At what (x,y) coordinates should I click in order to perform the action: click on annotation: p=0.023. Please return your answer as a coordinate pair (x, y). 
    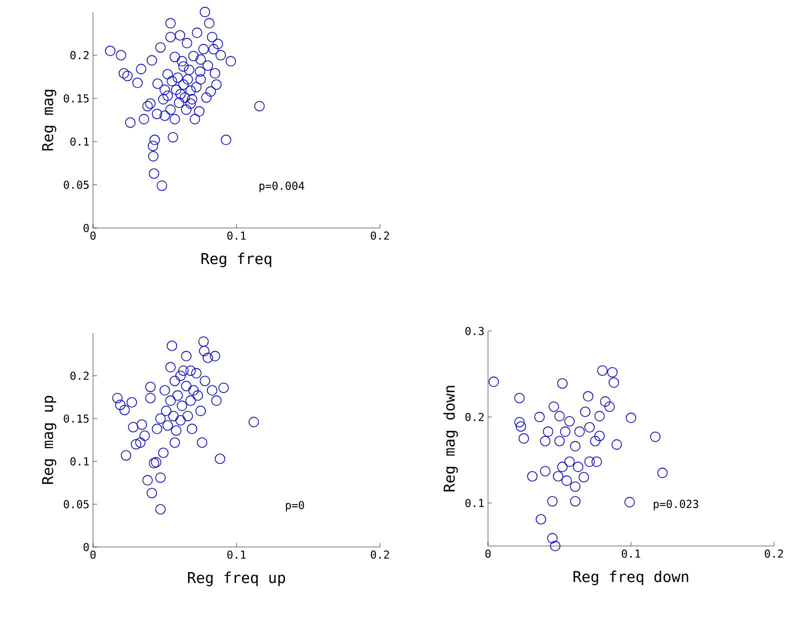
    Looking at the image, I should click on (676, 505).